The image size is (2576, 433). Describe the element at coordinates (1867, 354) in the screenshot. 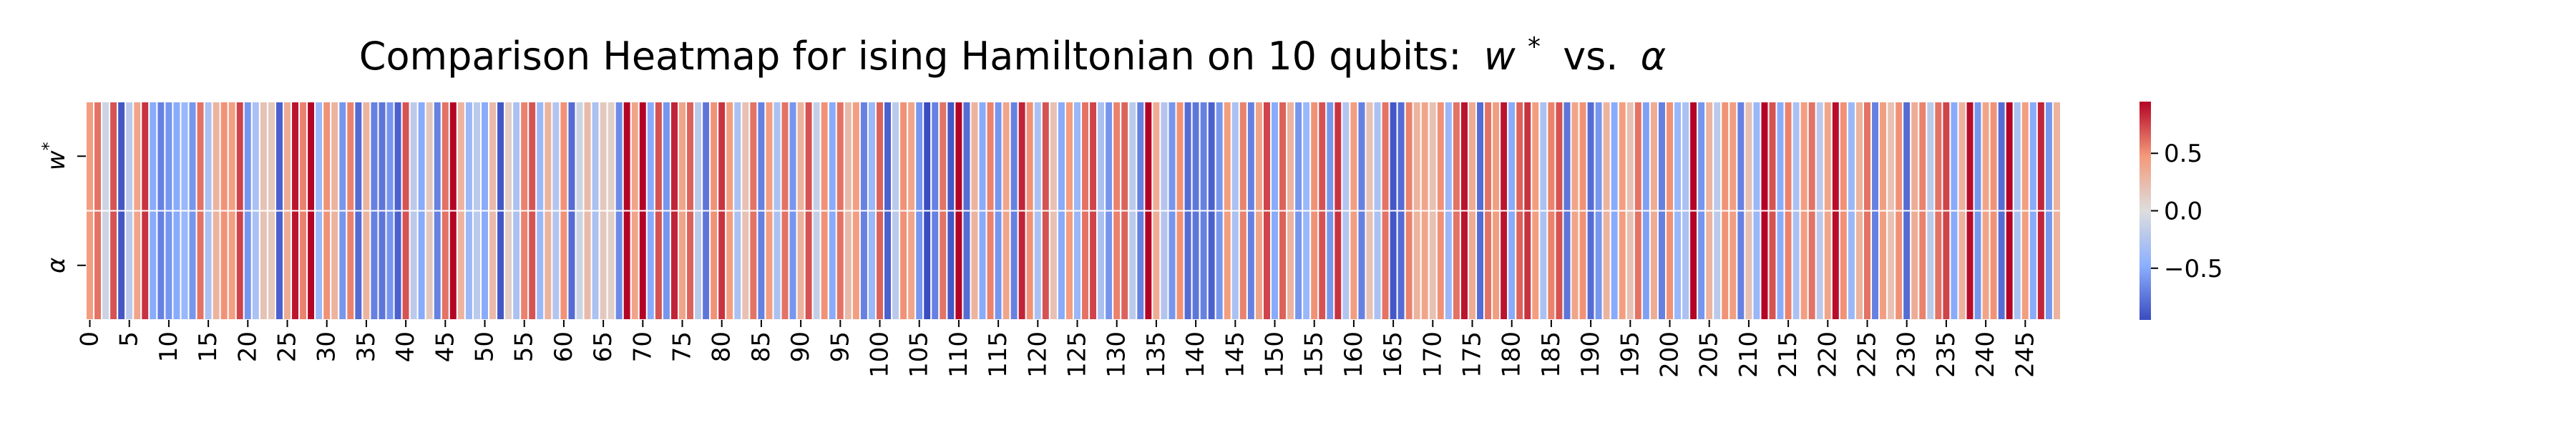

I see `x-tick-label: 225` at that location.